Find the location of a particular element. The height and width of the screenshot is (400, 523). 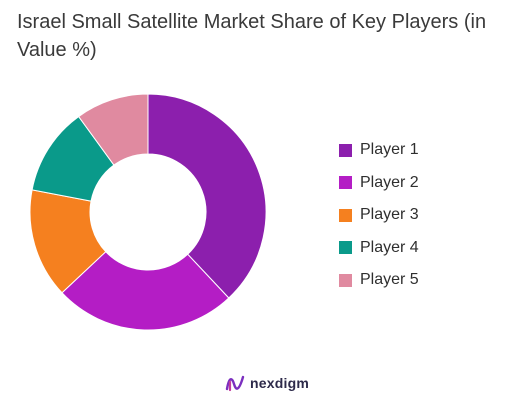

legend-item-player-5: Player 5 is located at coordinates (379, 280).